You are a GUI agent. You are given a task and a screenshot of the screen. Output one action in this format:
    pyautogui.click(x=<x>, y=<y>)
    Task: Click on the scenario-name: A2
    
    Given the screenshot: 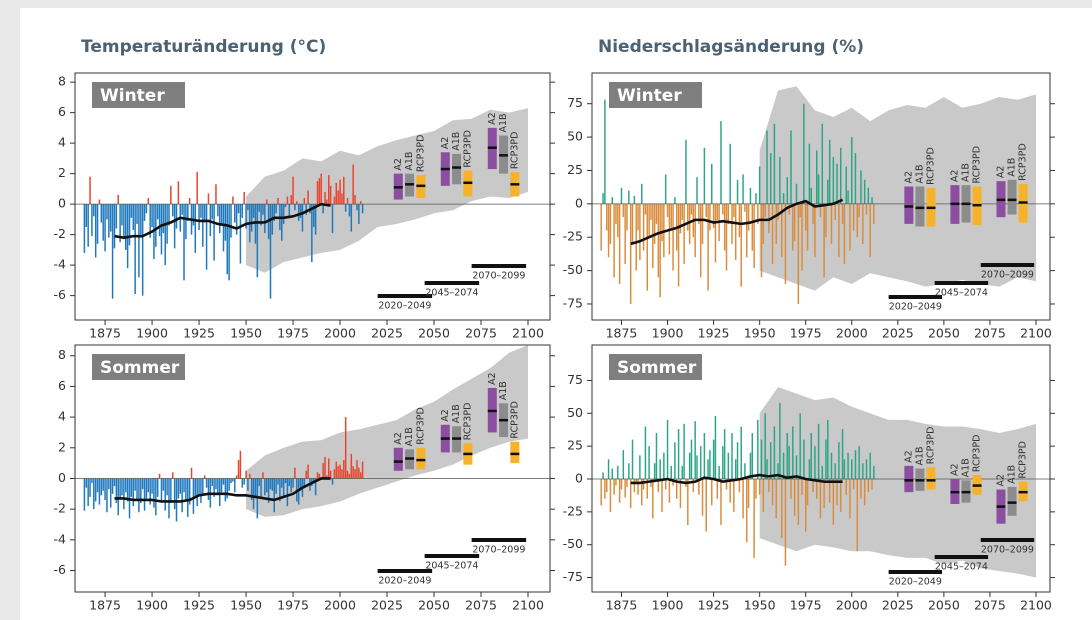 What is the action you would take?
    pyautogui.click(x=492, y=118)
    